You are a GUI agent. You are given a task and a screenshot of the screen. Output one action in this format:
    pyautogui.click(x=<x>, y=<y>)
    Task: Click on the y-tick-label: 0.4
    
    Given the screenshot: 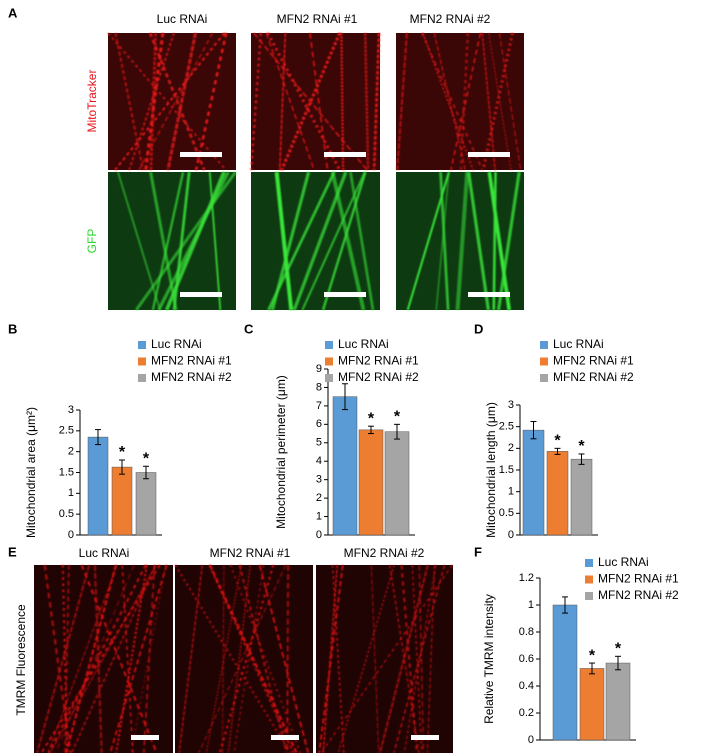 What is the action you would take?
    pyautogui.click(x=526, y=686)
    